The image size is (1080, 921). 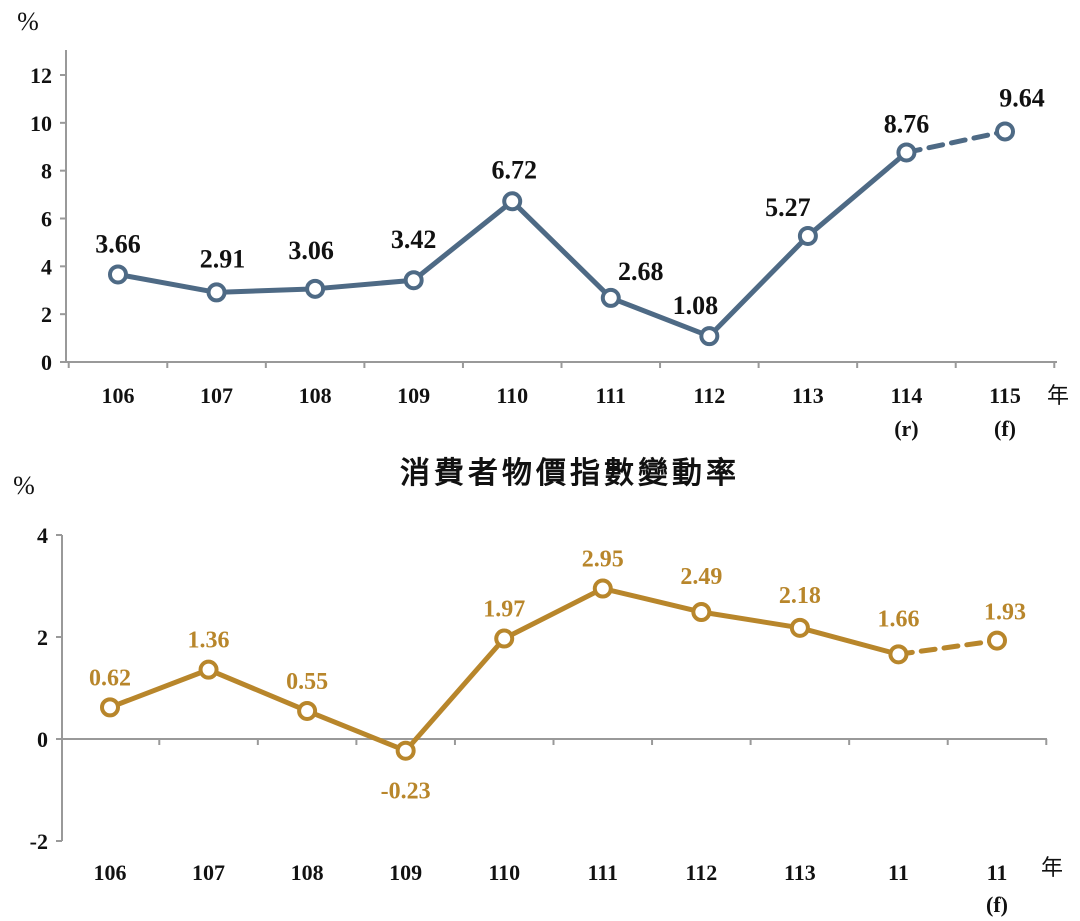 What do you see at coordinates (311, 250) in the screenshot?
I see `data-label: 3.06` at bounding box center [311, 250].